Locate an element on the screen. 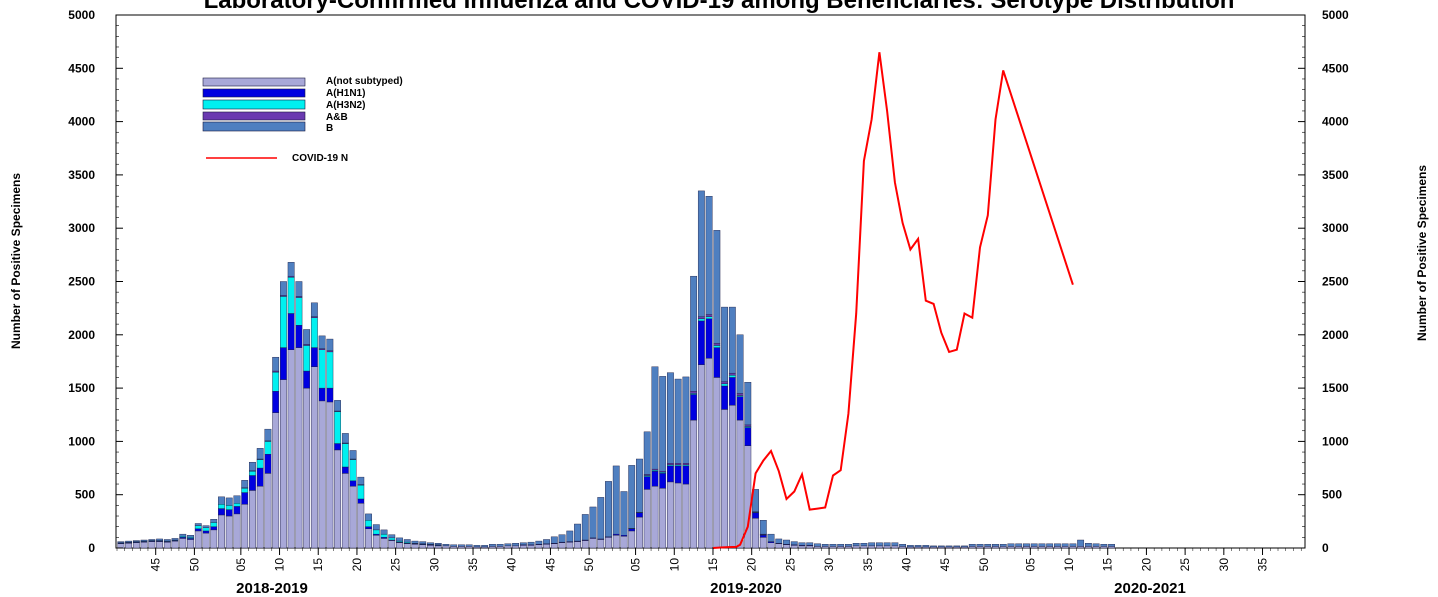 Image resolution: width=1438 pixels, height=597 pixels. x-tick-label: 40 is located at coordinates (907, 565).